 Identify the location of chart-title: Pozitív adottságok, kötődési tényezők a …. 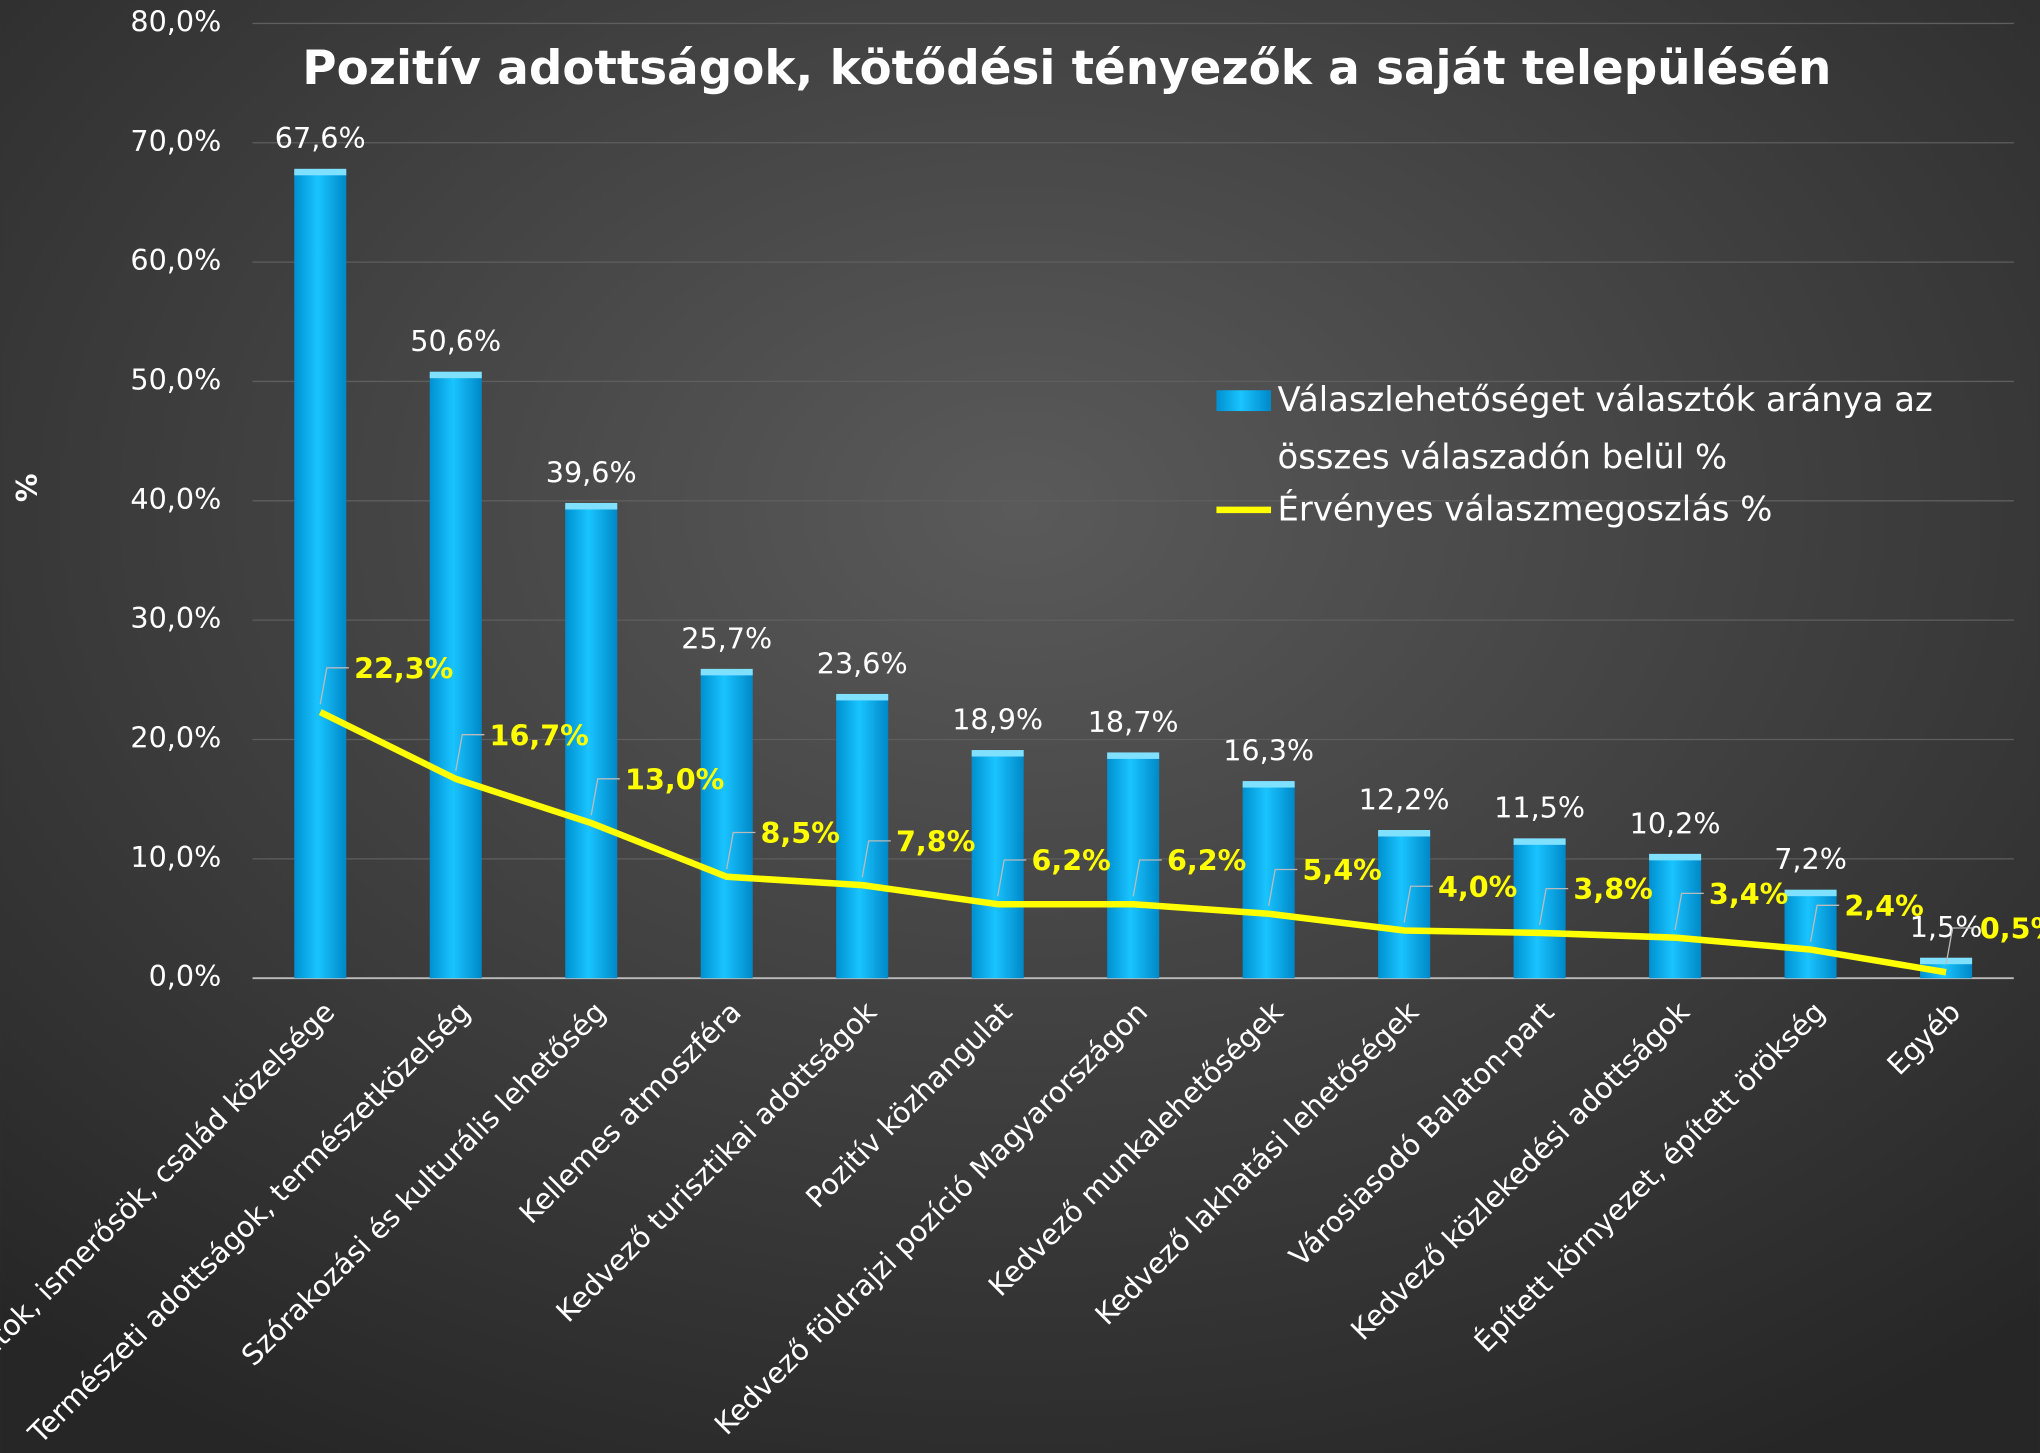
(1066, 69).